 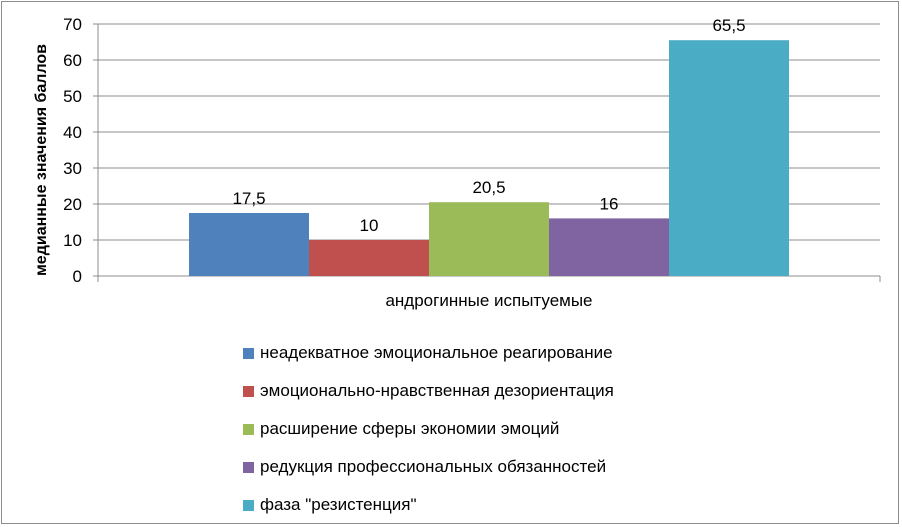 What do you see at coordinates (72, 24) in the screenshot?
I see `y-tick-label: 70` at bounding box center [72, 24].